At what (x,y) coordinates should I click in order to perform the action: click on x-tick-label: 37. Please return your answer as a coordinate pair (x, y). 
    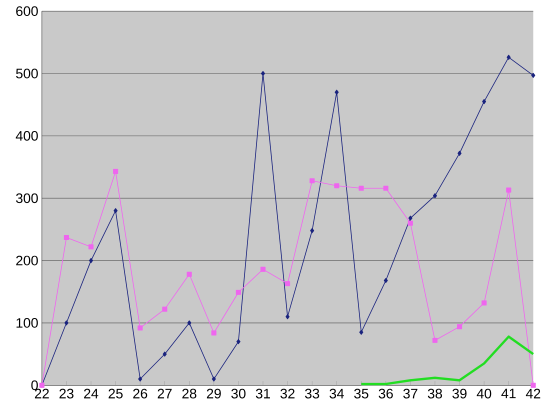
    Looking at the image, I should click on (410, 393).